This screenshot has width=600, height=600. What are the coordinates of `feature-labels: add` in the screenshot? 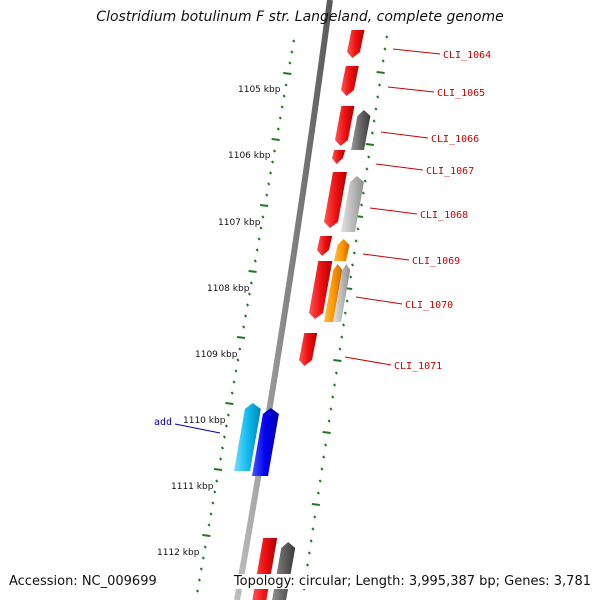 It's located at (163, 422).